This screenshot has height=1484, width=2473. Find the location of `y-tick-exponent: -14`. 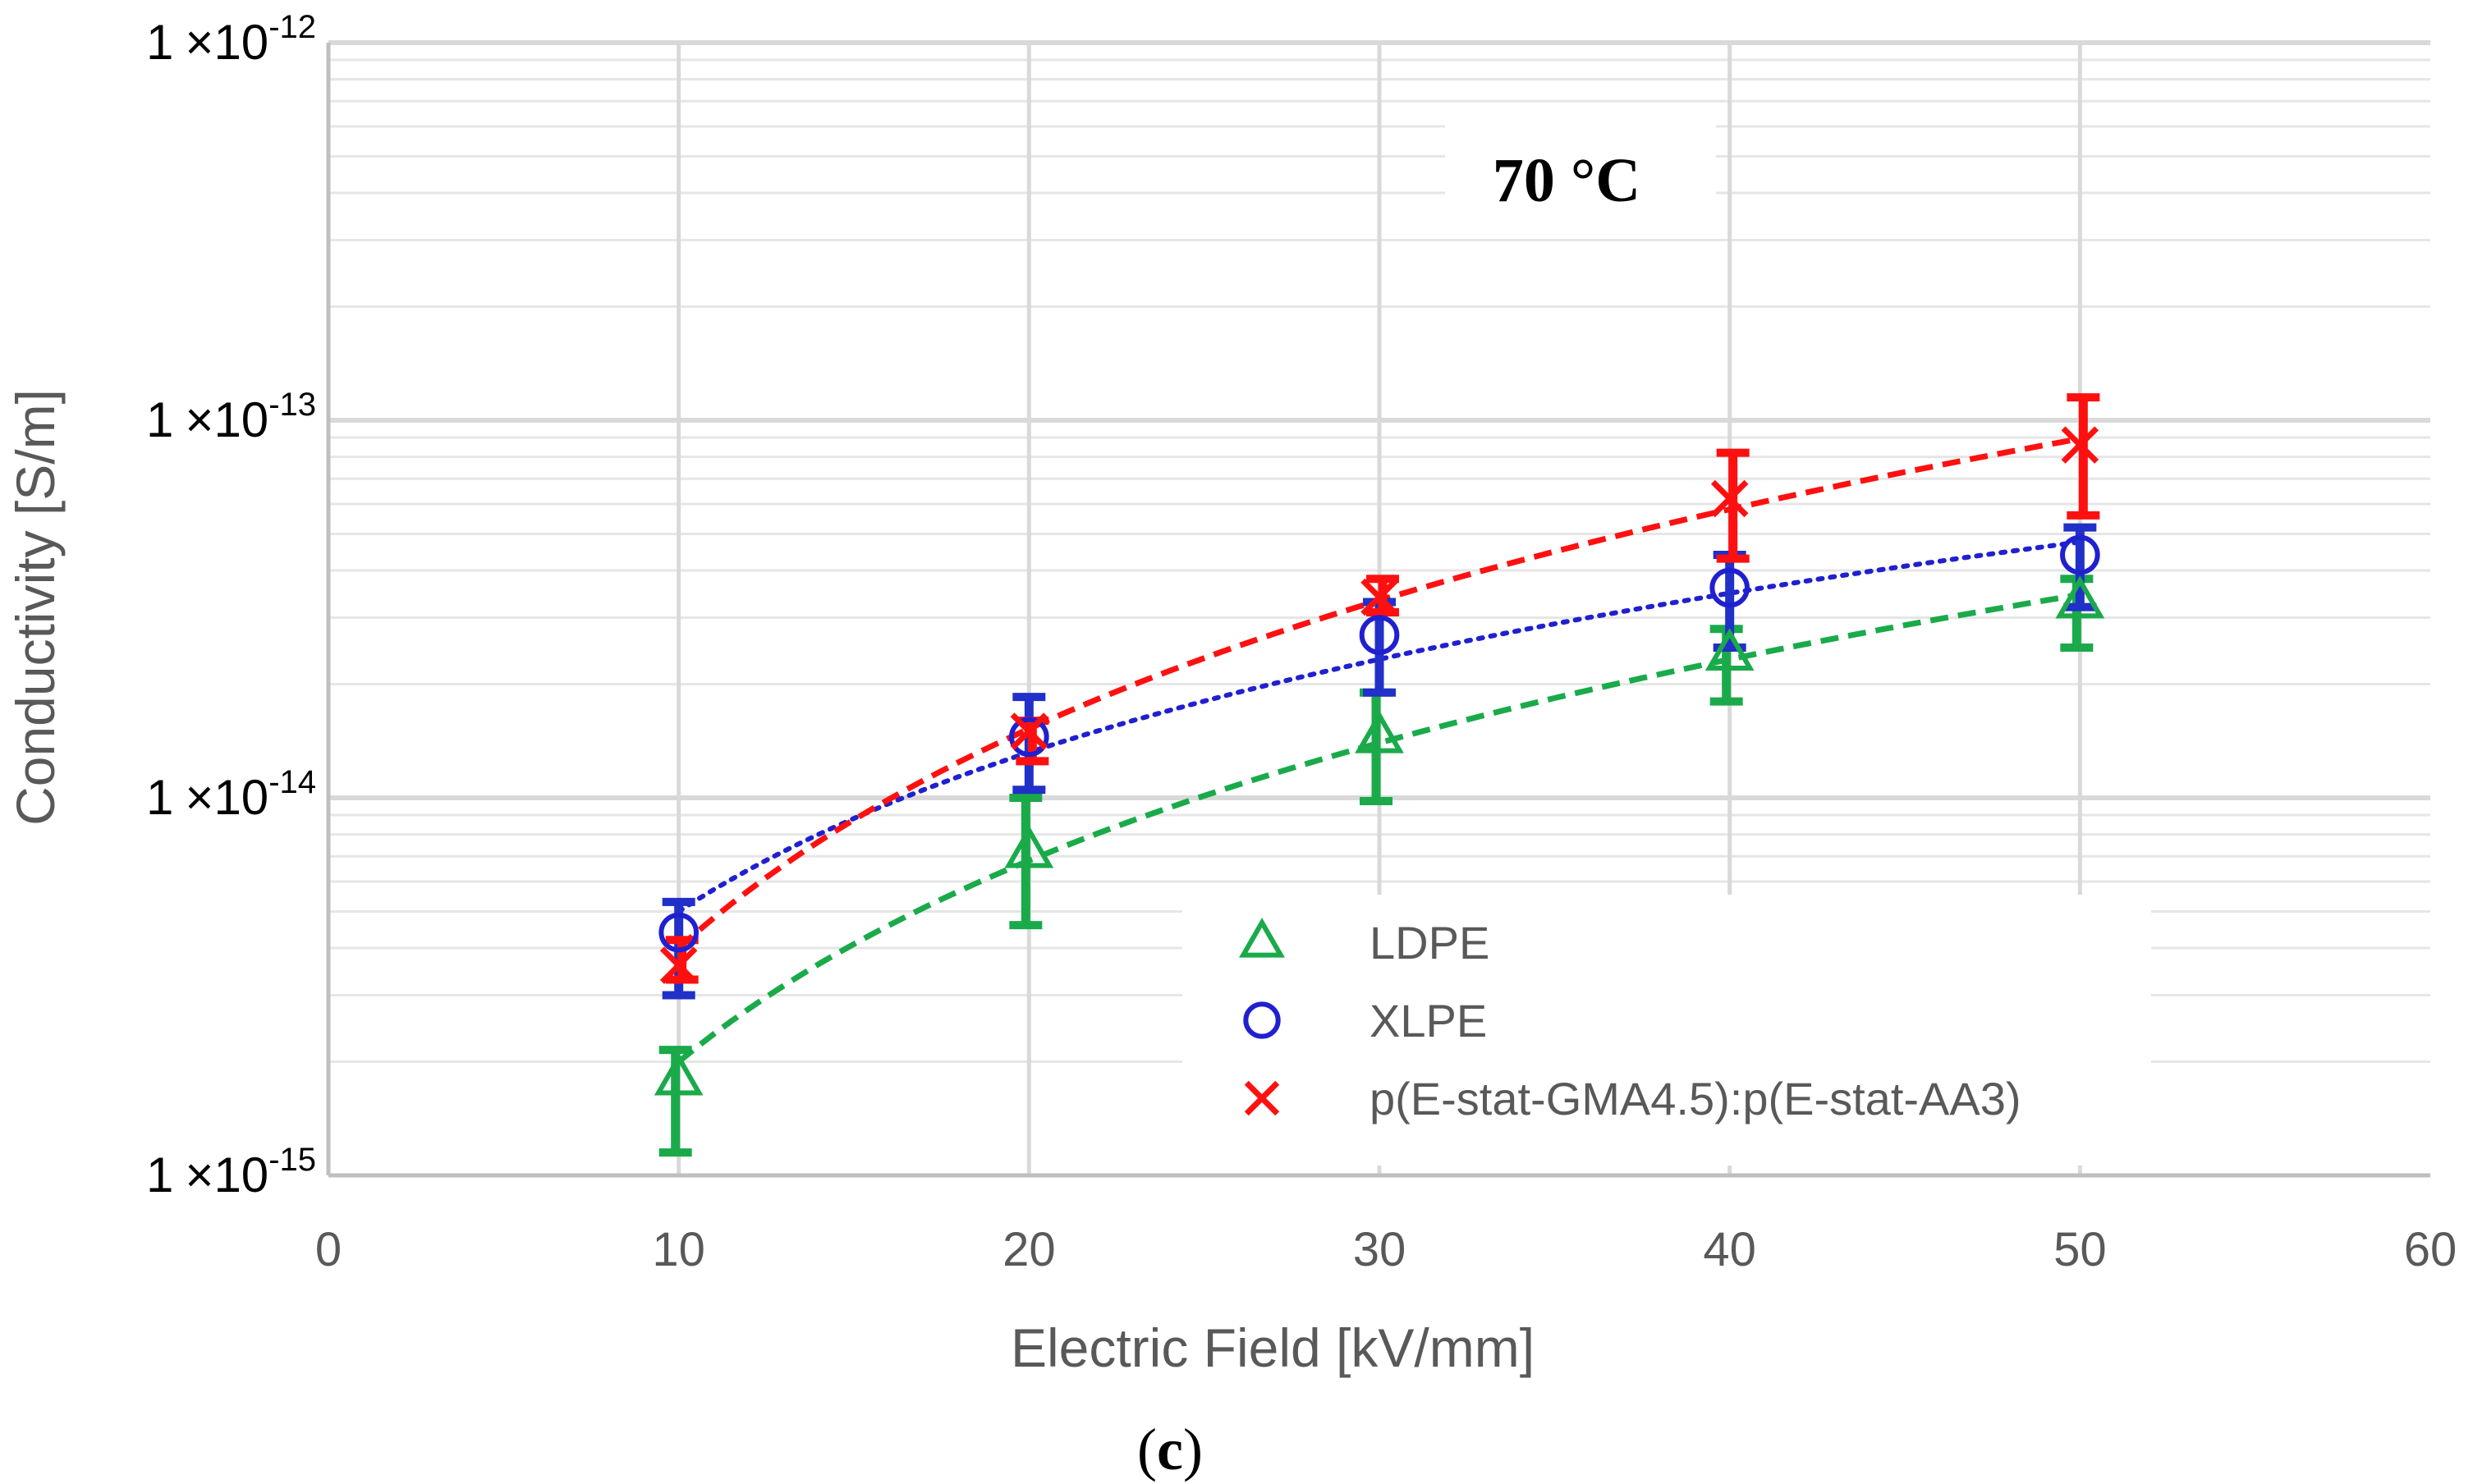

y-tick-exponent: -14 is located at coordinates (292, 782).